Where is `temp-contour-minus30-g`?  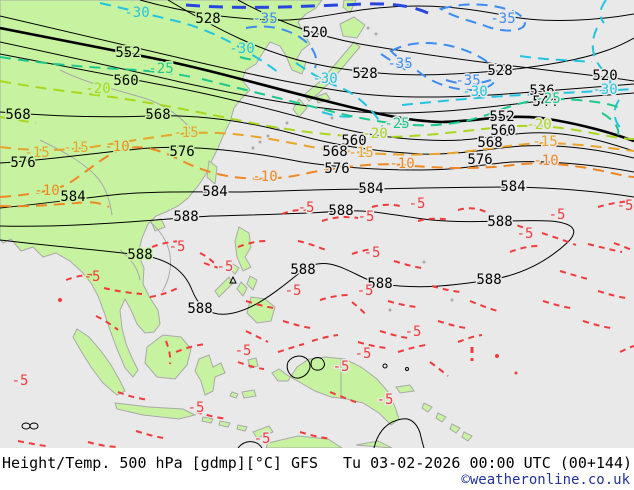
temp-contour-minus30-g is located at coordinates (556, 59).